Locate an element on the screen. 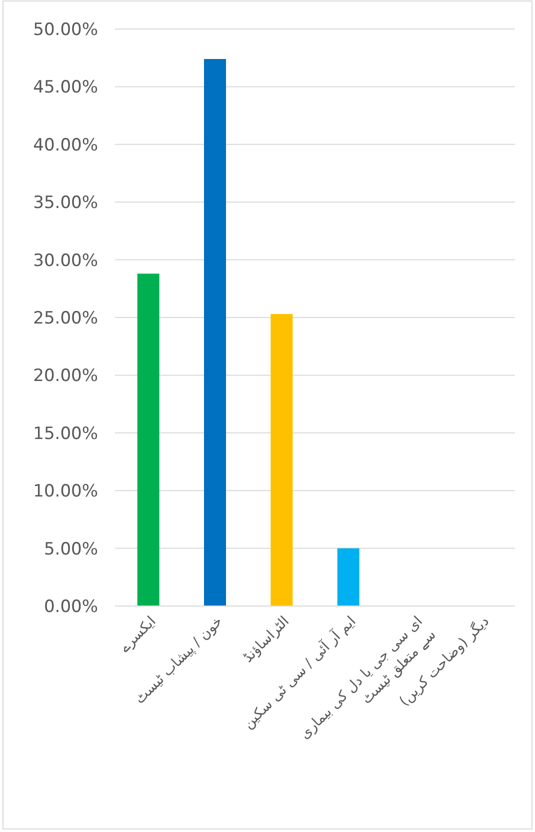 The height and width of the screenshot is (832, 535). y-tick-label: 30.00% is located at coordinates (65, 260).